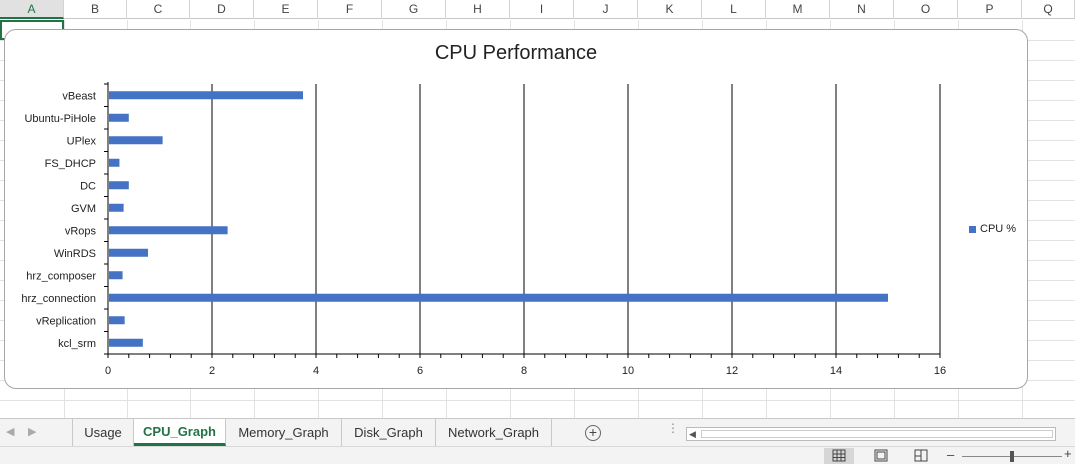  I want to click on chart-legend: CPU %, so click(992, 229).